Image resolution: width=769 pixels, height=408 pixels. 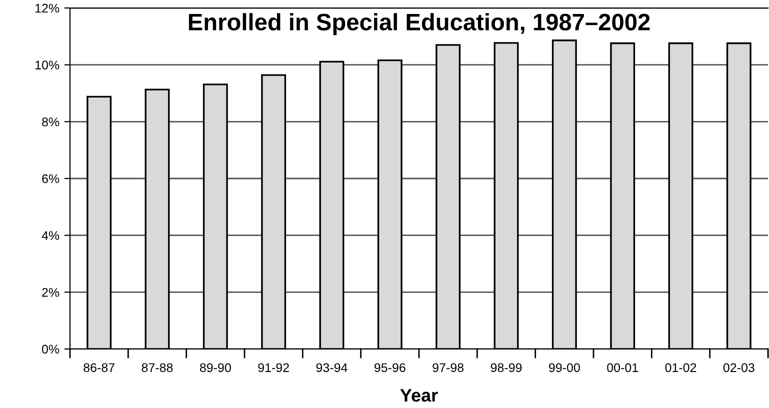 What do you see at coordinates (51, 292) in the screenshot?
I see `y-tick-label: 2%` at bounding box center [51, 292].